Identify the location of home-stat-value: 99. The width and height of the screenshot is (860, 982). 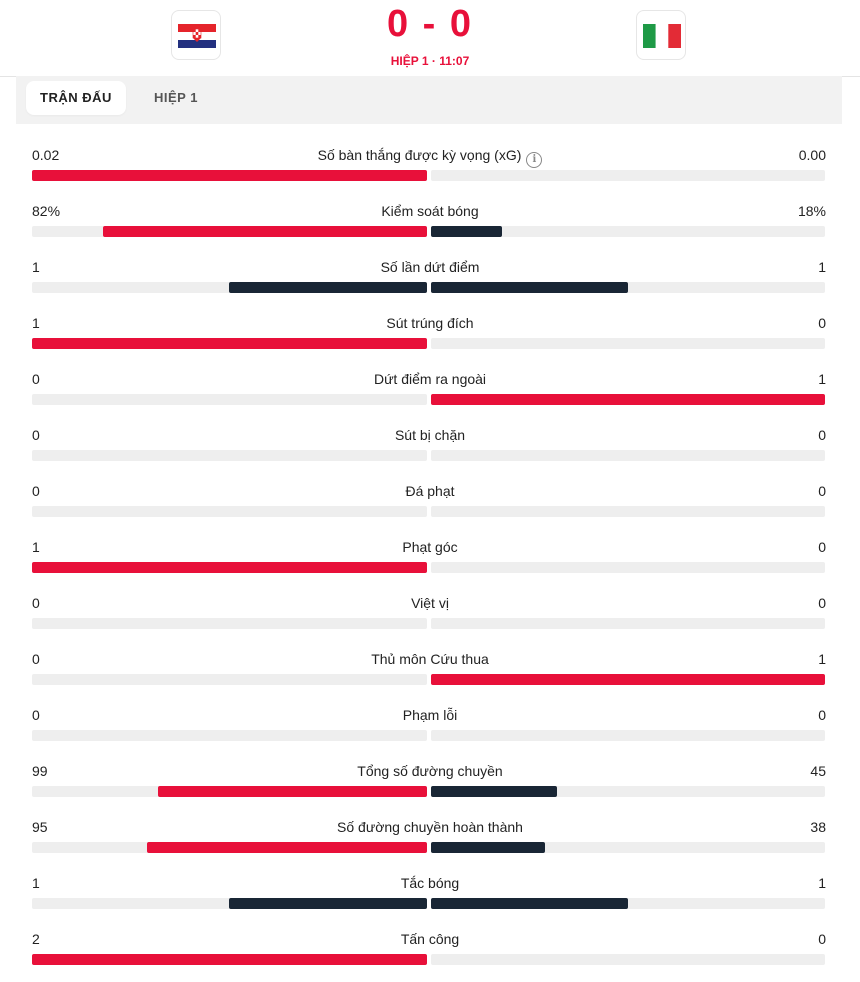
(40, 771).